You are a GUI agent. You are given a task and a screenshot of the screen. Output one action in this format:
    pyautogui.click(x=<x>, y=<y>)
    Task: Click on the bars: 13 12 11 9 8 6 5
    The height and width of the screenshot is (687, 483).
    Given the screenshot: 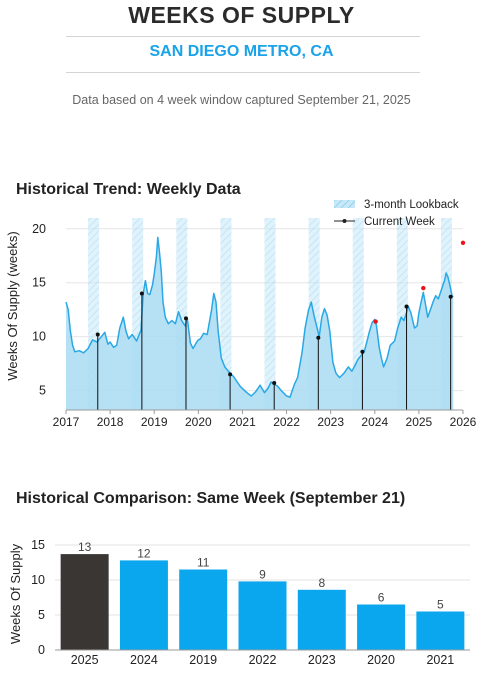 What is the action you would take?
    pyautogui.click(x=262, y=595)
    